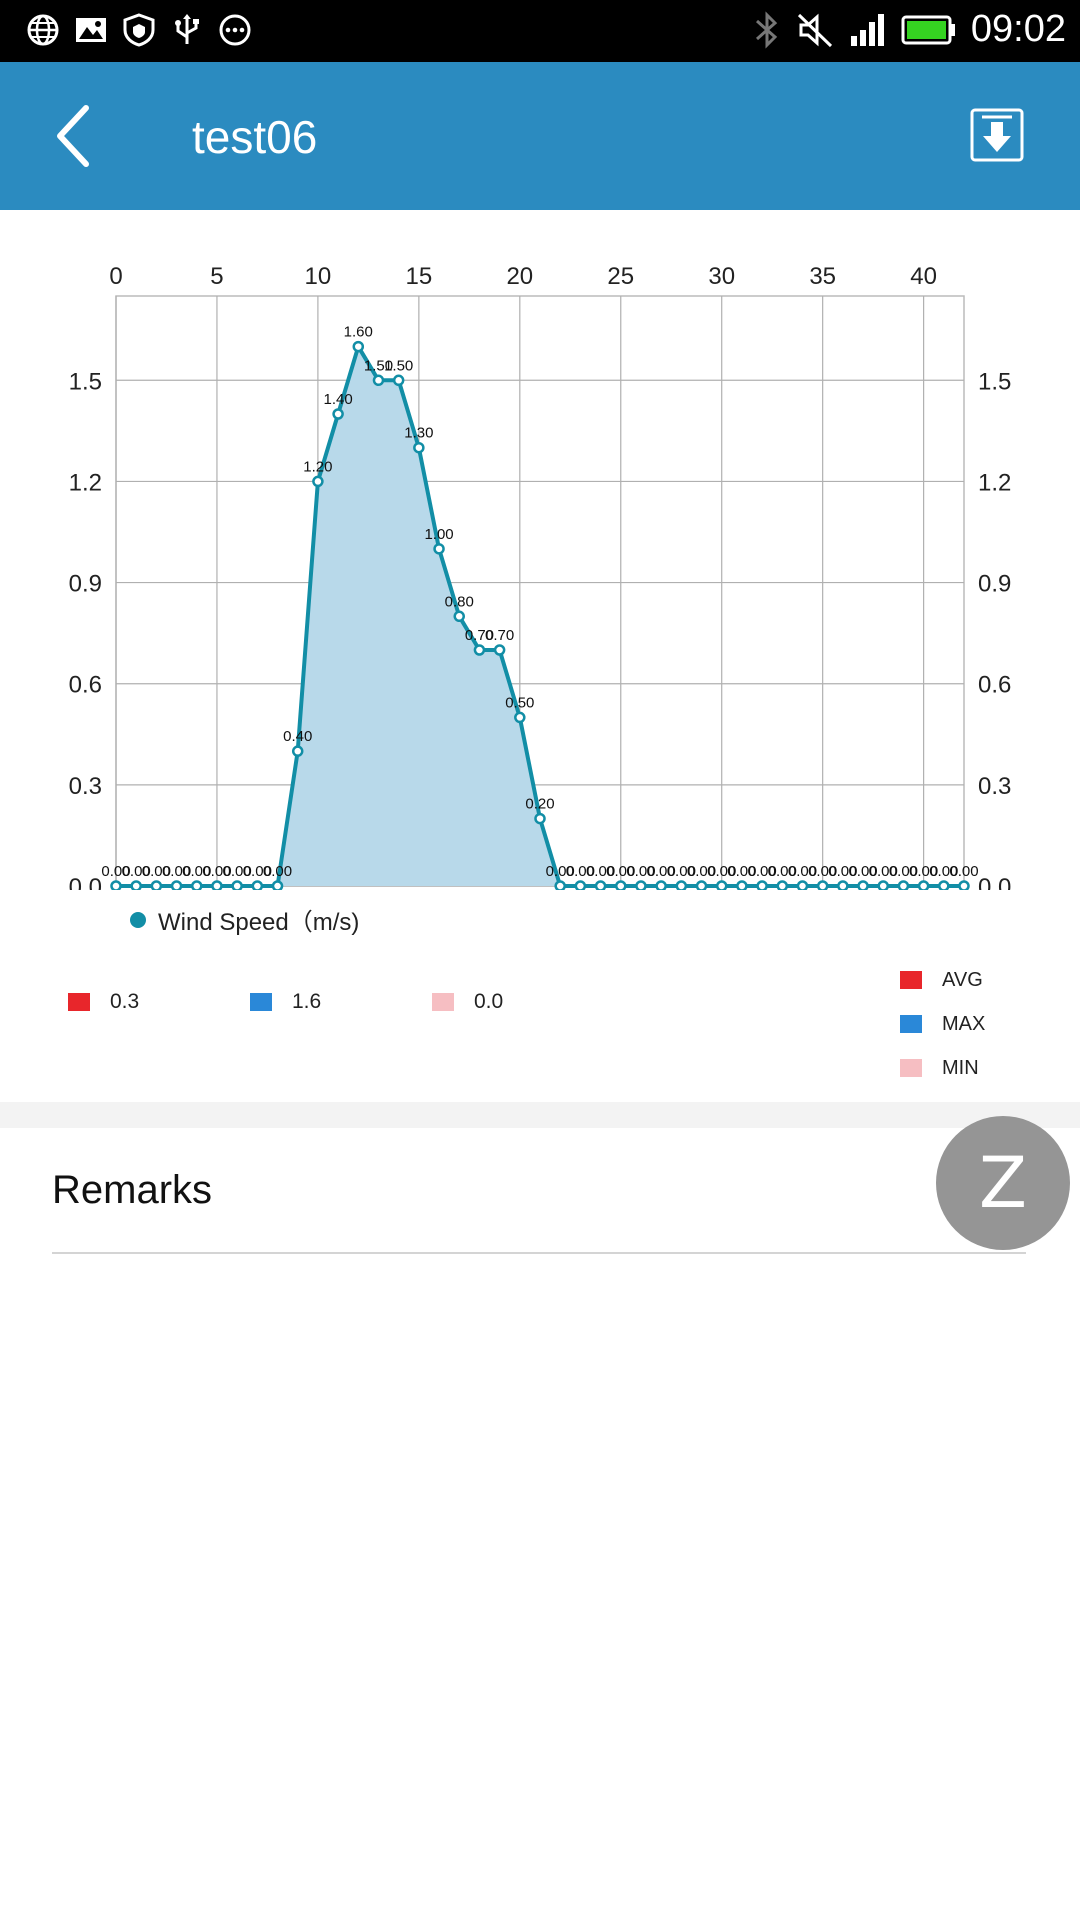  What do you see at coordinates (297, 736) in the screenshot?
I see `data-label: 0.40` at bounding box center [297, 736].